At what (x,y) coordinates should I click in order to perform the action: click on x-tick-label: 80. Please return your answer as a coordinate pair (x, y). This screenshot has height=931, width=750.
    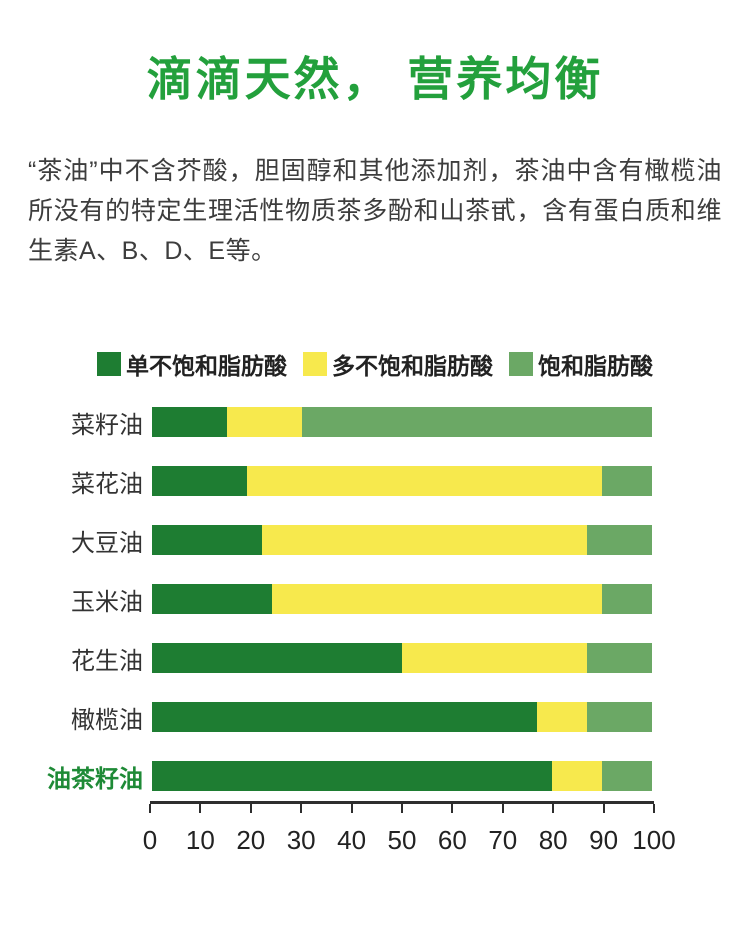
    Looking at the image, I should click on (553, 840).